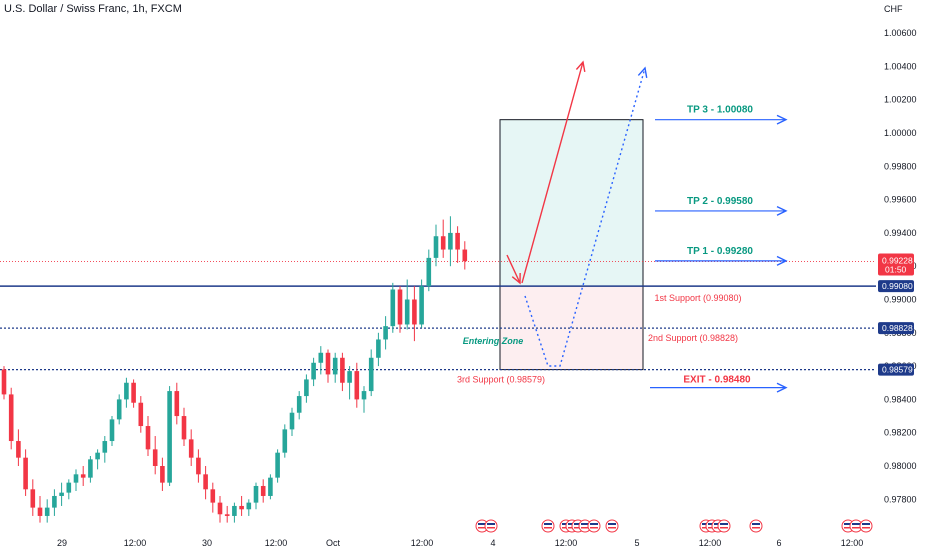 The width and height of the screenshot is (932, 550). What do you see at coordinates (900, 300) in the screenshot?
I see `price-tick: 0.99000` at bounding box center [900, 300].